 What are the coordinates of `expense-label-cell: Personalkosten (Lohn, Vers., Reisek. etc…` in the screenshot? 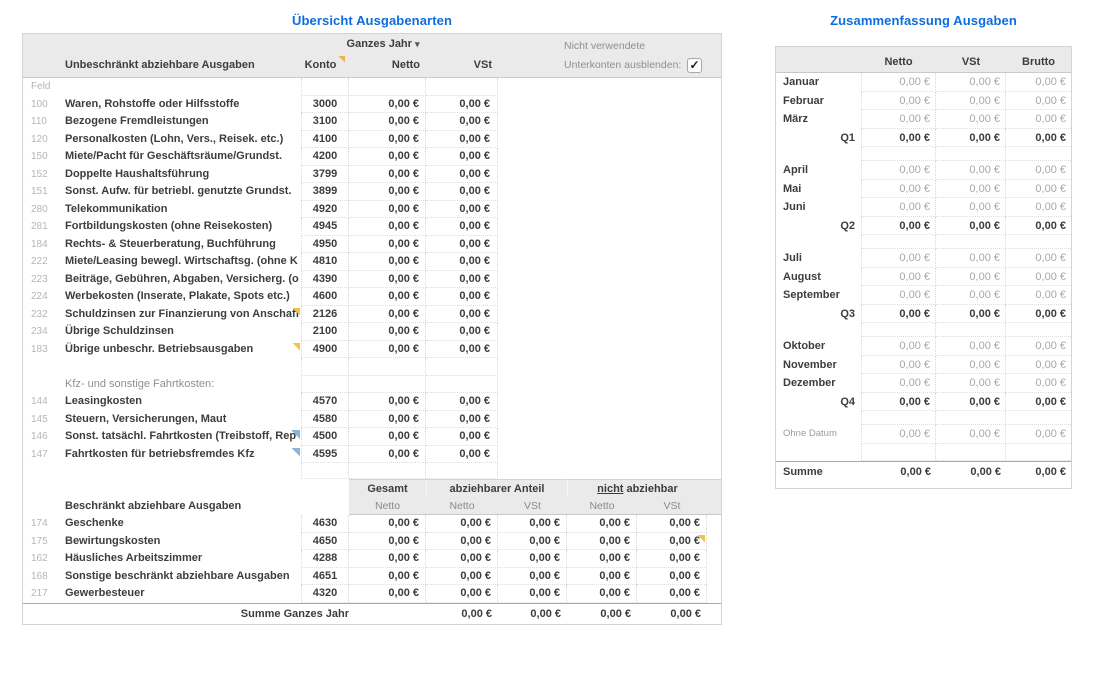 It's located at (174, 138).